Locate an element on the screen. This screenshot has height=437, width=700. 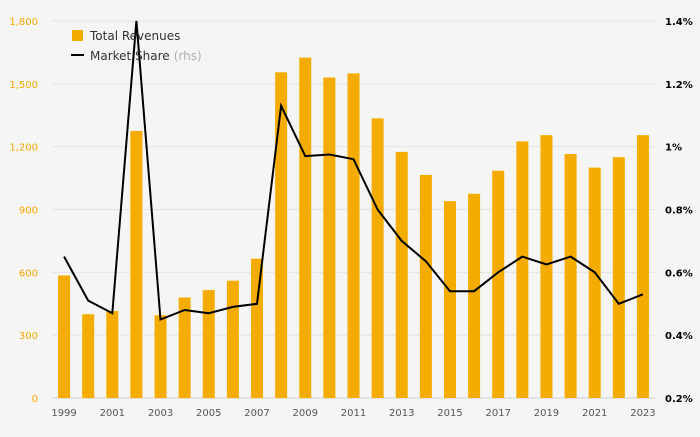
x-tick-label: 2021 is located at coordinates (594, 413).